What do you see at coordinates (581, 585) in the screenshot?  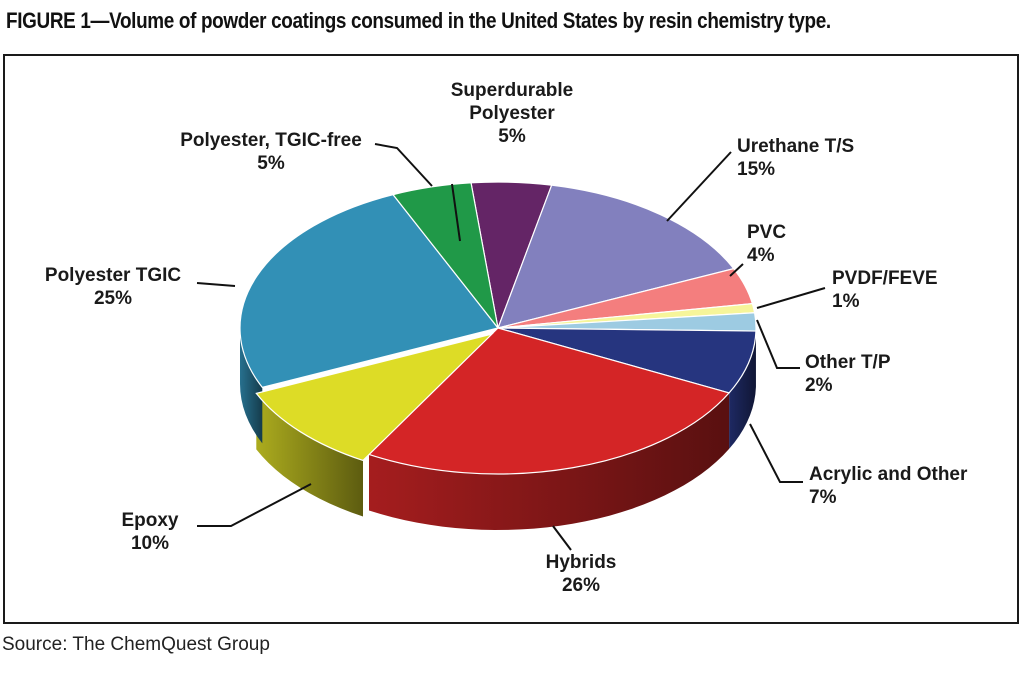 I see `slice-percent-label: 26%` at bounding box center [581, 585].